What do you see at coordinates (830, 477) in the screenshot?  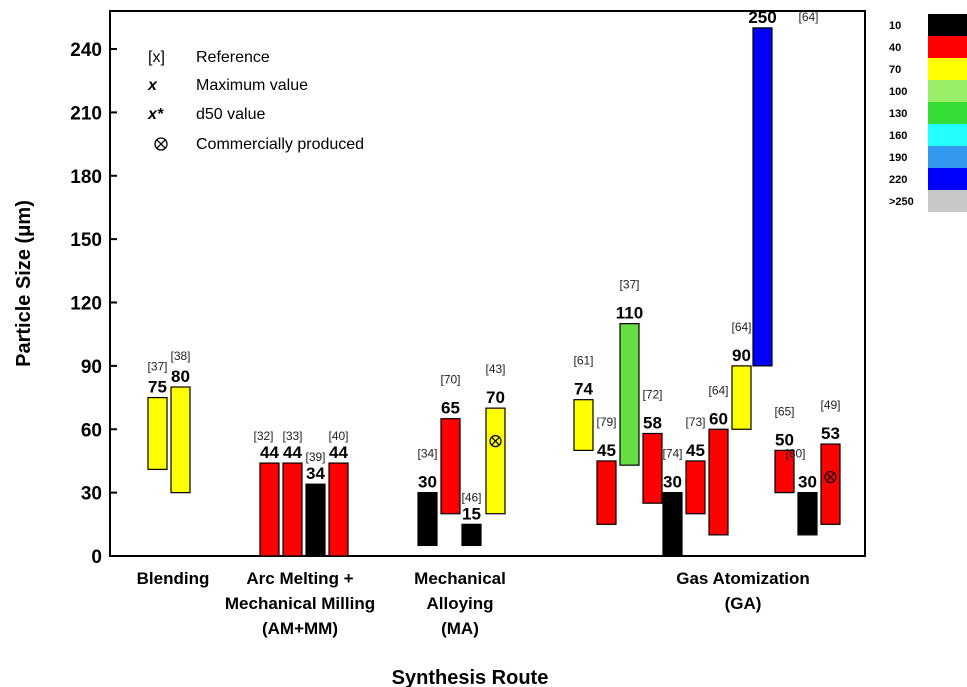 I see `commercial-marker-icon` at bounding box center [830, 477].